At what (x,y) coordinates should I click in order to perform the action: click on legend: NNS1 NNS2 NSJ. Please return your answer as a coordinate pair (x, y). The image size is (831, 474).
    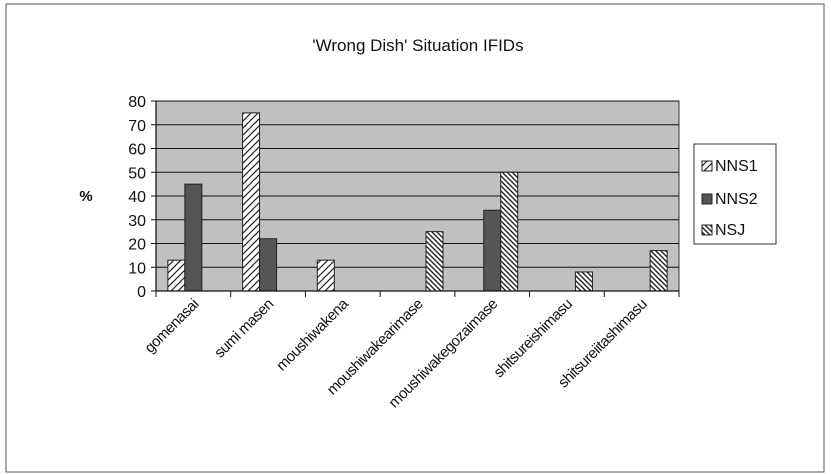
    Looking at the image, I should click on (735, 194).